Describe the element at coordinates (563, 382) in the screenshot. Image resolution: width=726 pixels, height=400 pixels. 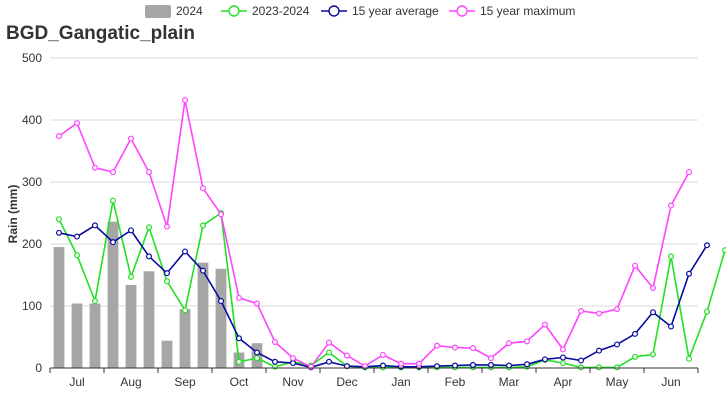
I see `x-tick-label: Apr` at that location.